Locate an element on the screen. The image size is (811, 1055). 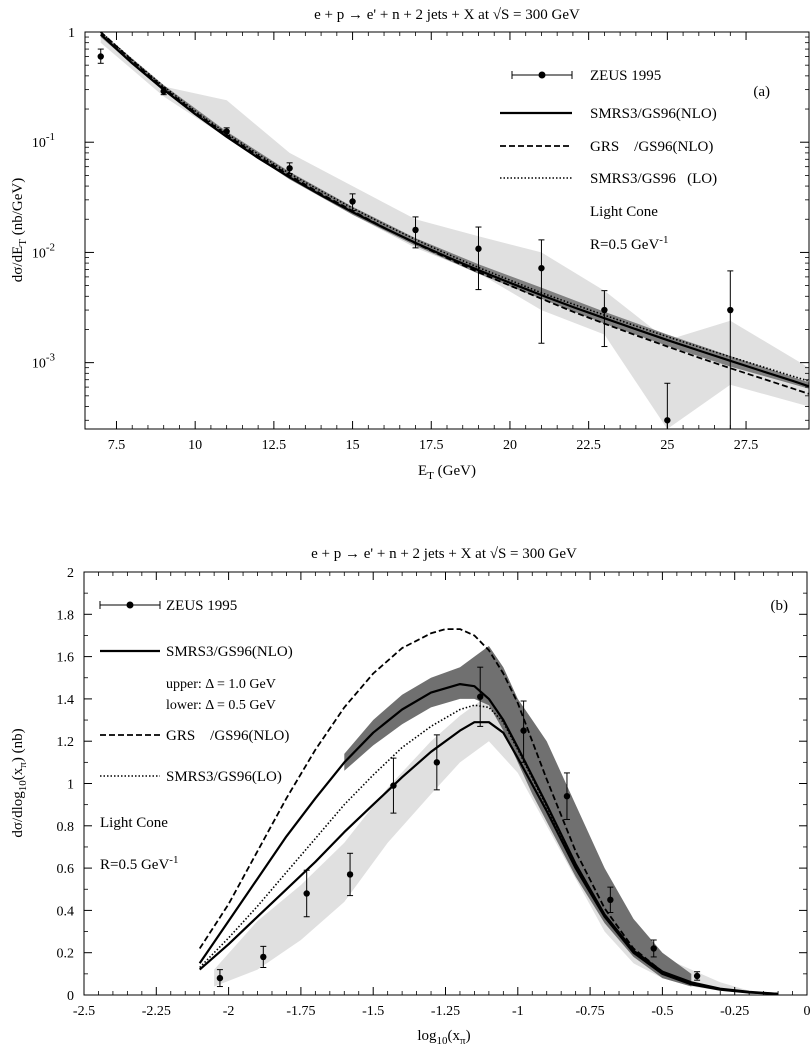
panel-b-xtick-label: -1.5 is located at coordinates (373, 1011).